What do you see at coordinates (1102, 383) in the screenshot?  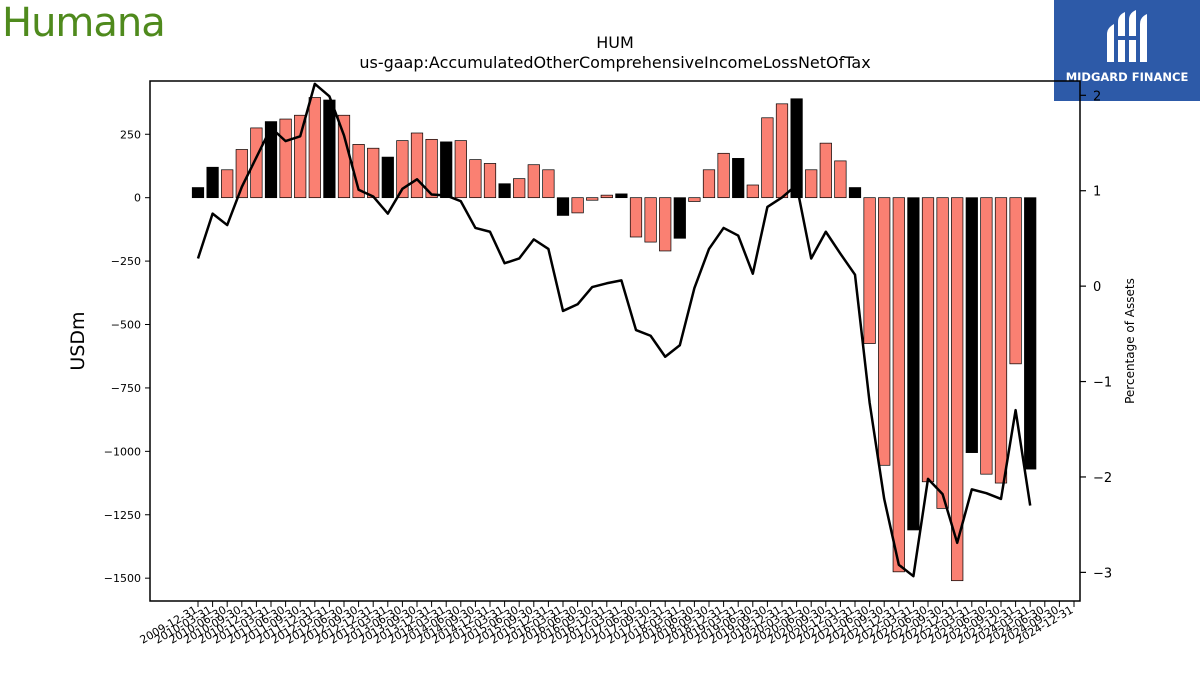 I see `y2-tick-label: −1` at bounding box center [1102, 383].